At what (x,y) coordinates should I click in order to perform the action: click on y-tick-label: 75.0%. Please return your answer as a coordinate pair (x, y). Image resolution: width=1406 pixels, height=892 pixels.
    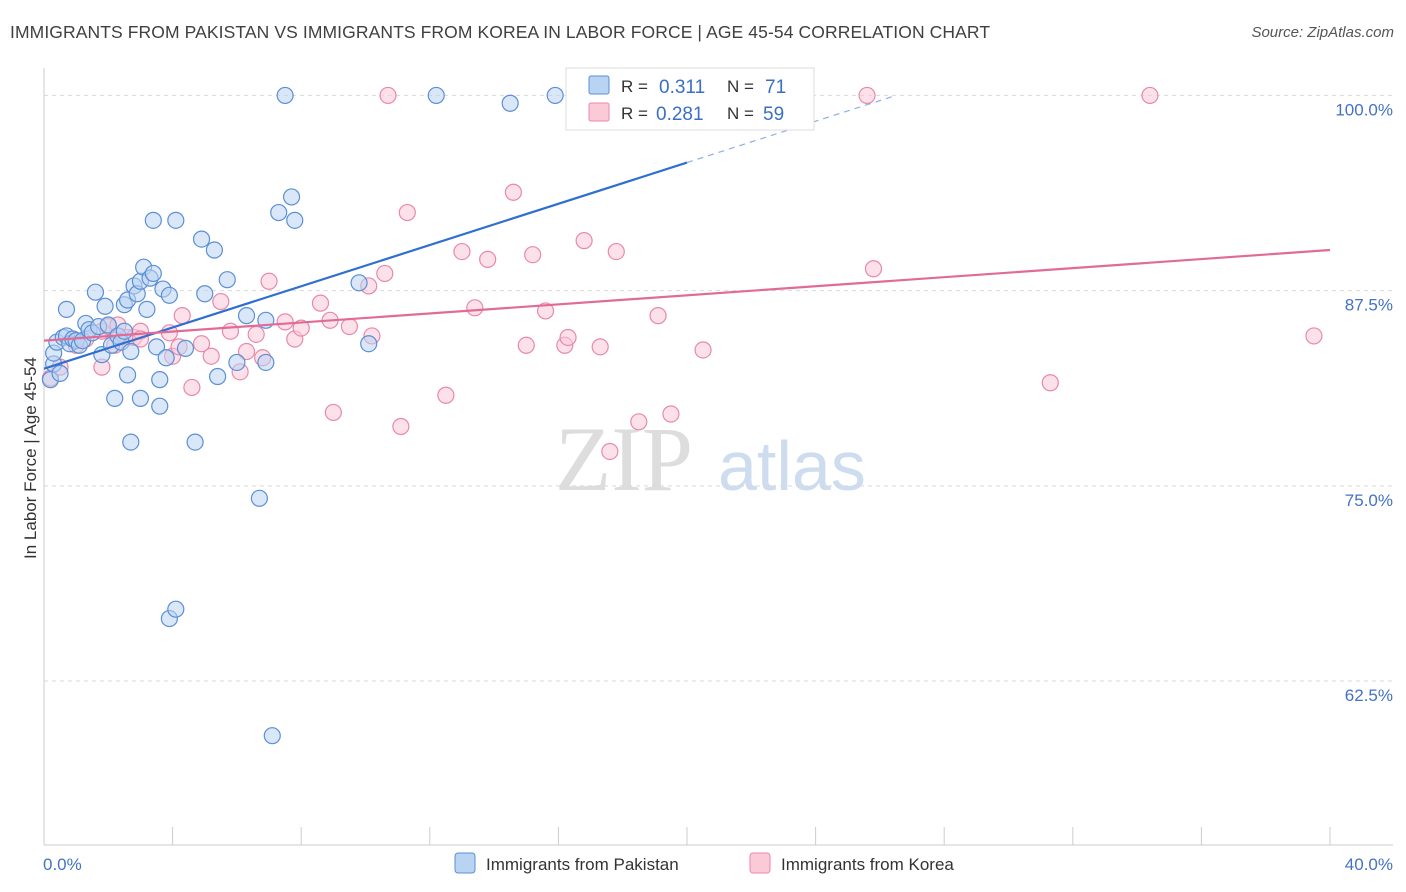
    Looking at the image, I should click on (1369, 500).